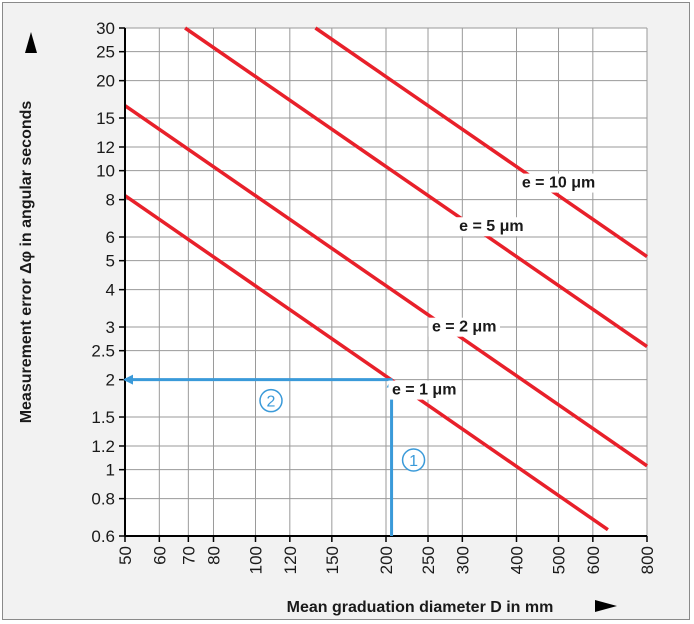  What do you see at coordinates (110, 200) in the screenshot?
I see `y-tick-label: 8` at bounding box center [110, 200].